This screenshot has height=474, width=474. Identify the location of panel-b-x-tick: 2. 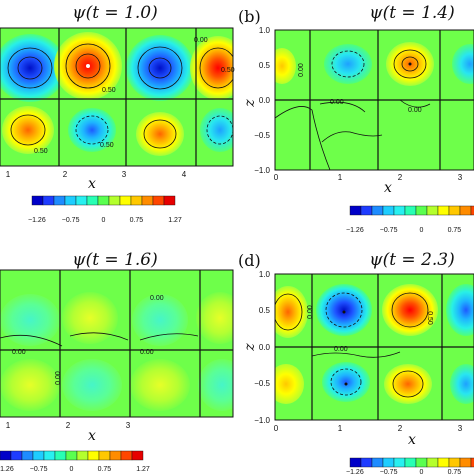
(400, 177).